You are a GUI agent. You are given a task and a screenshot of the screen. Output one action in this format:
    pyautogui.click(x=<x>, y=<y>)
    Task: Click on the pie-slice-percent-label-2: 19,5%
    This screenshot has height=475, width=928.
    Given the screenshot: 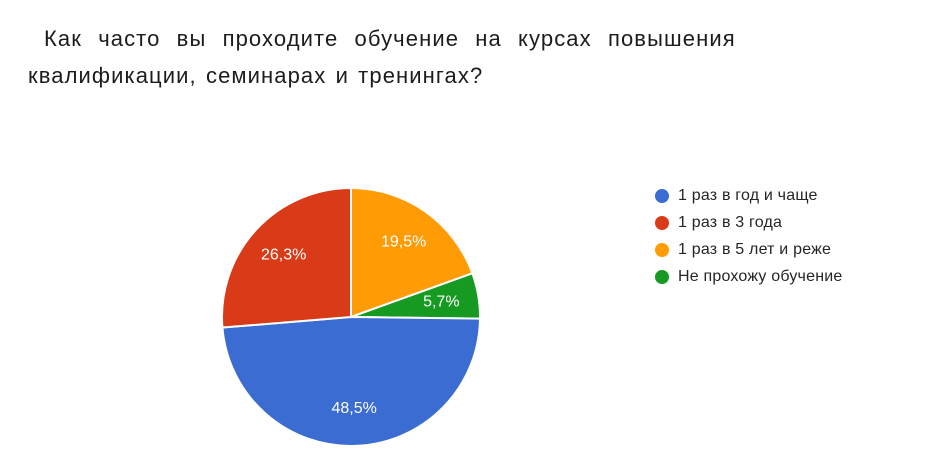 What is the action you would take?
    pyautogui.click(x=403, y=242)
    